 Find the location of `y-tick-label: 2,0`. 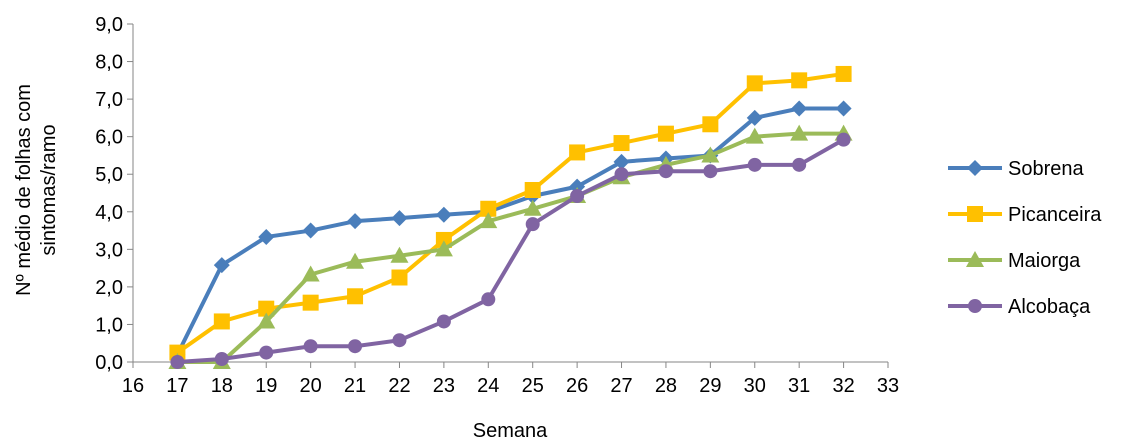

y-tick-label: 2,0 is located at coordinates (109, 288).